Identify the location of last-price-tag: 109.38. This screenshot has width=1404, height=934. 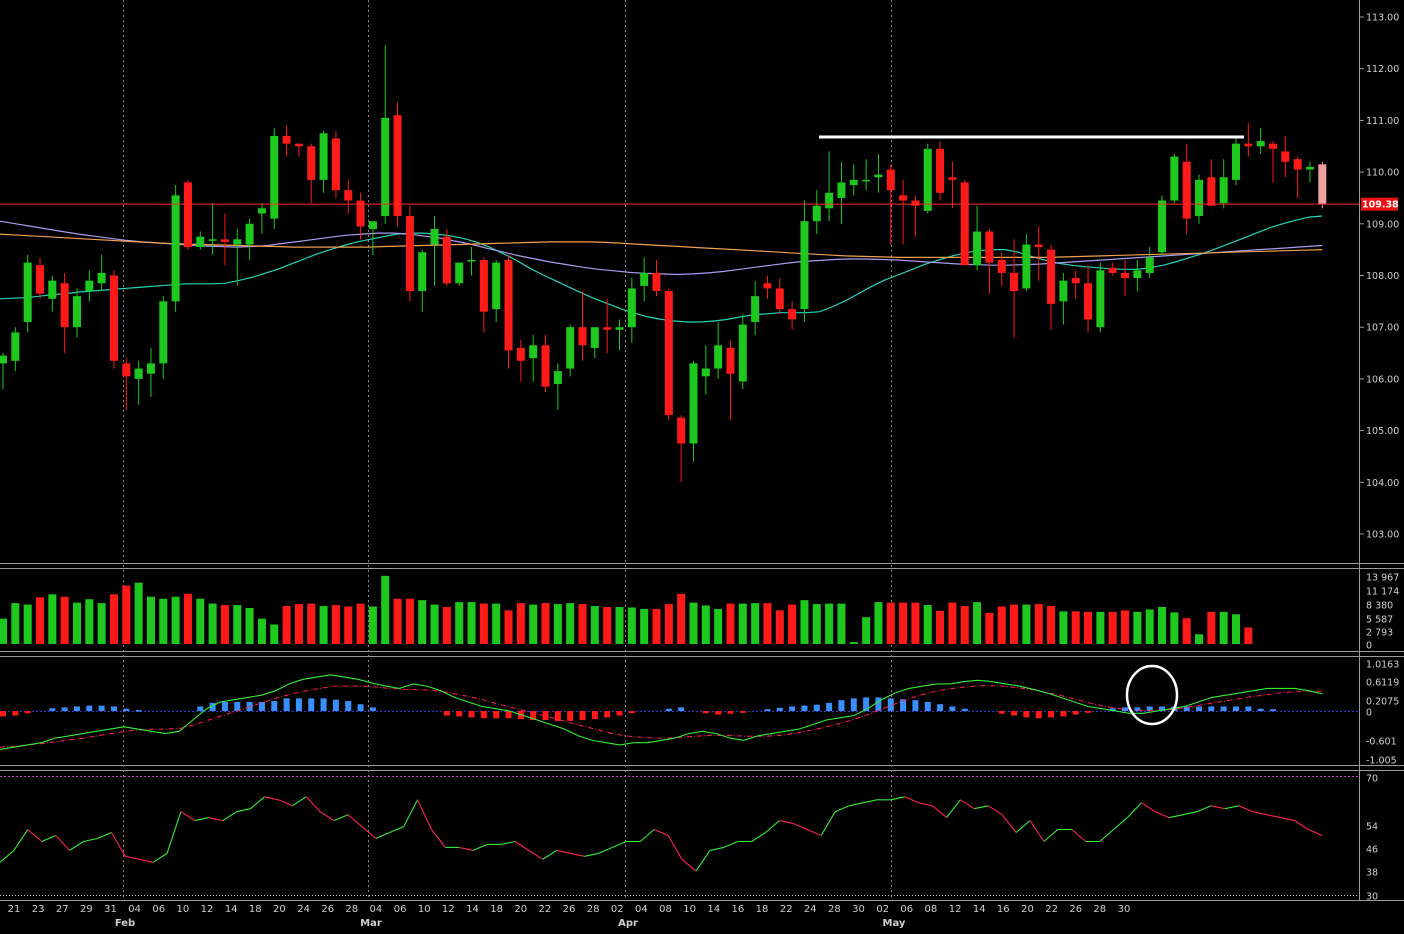
(1380, 204).